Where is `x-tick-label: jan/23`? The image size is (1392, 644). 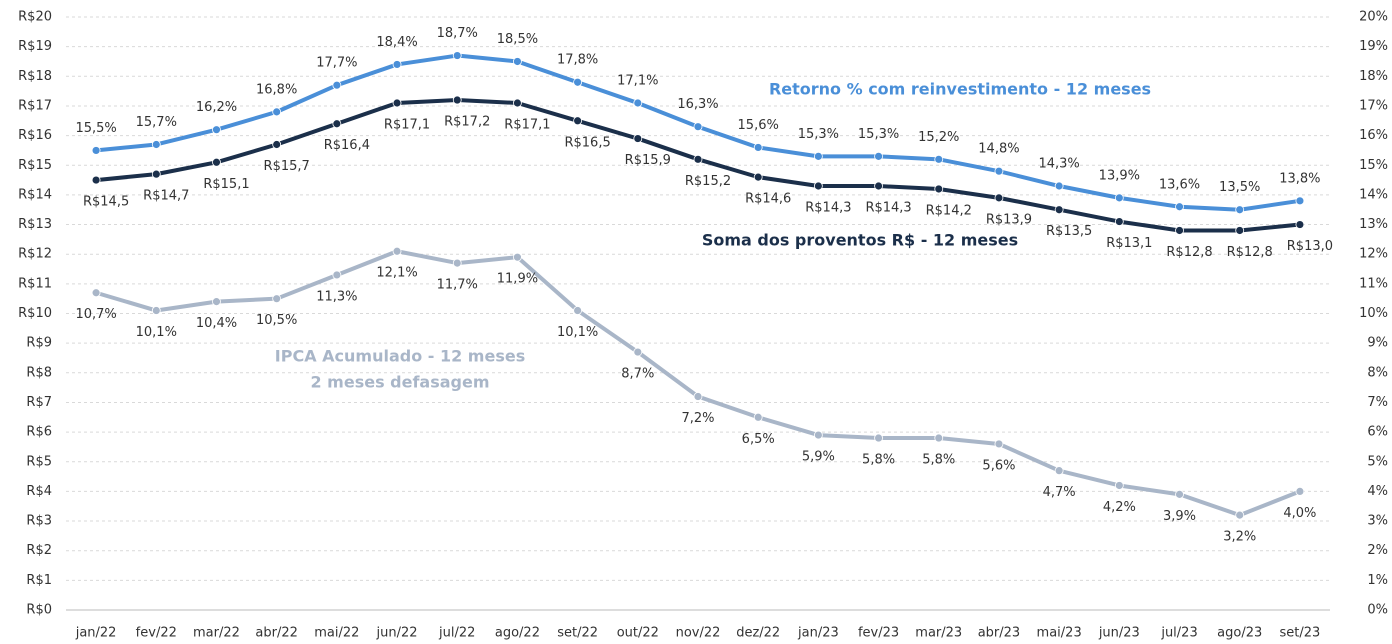 x-tick-label: jan/23 is located at coordinates (818, 633).